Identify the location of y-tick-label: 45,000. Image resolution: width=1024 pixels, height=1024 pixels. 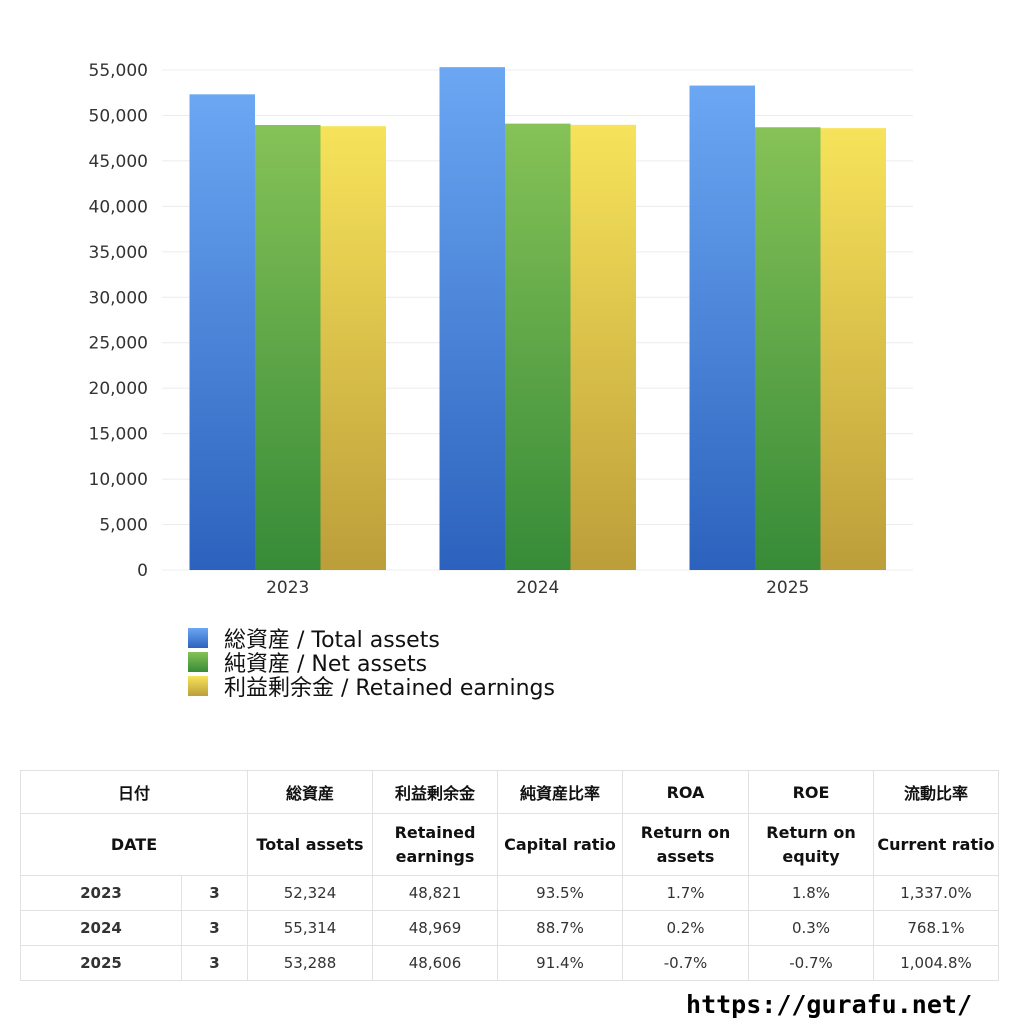
(118, 162).